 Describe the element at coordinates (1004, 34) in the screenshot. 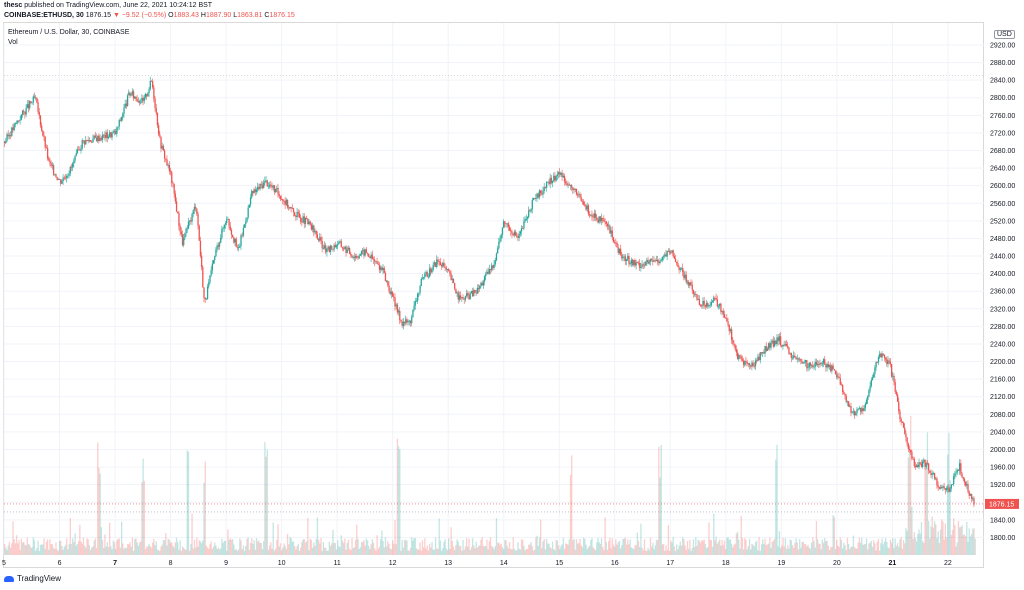

I see `currency-label: USD` at that location.